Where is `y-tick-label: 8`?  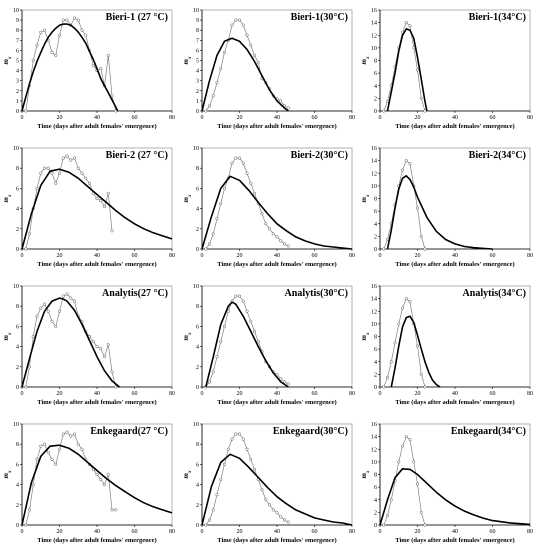
y-tick-label: 8 is located at coordinates (197, 307).